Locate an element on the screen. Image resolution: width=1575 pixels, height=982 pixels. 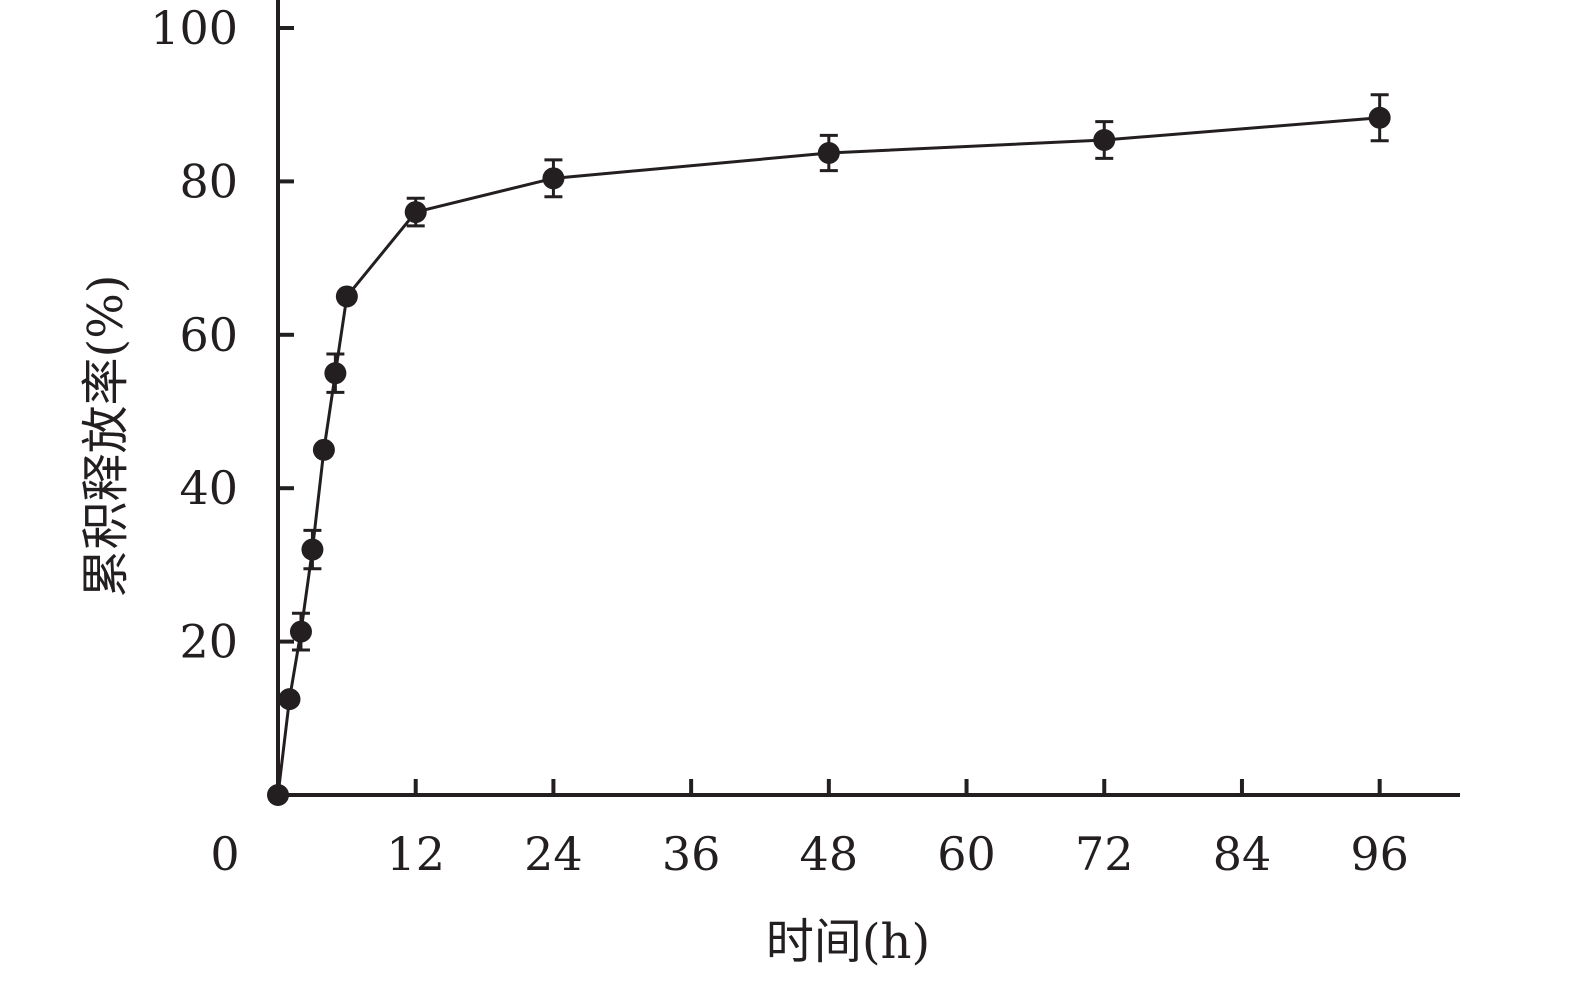
x-tick-label: 72 is located at coordinates (1104, 854).